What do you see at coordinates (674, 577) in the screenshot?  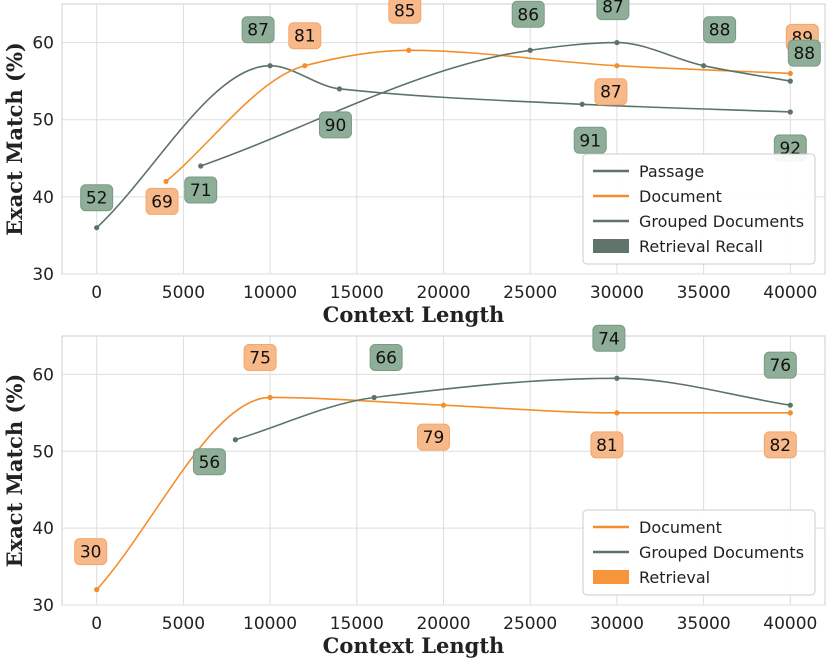 I see `legend-label: Retrieval` at bounding box center [674, 577].